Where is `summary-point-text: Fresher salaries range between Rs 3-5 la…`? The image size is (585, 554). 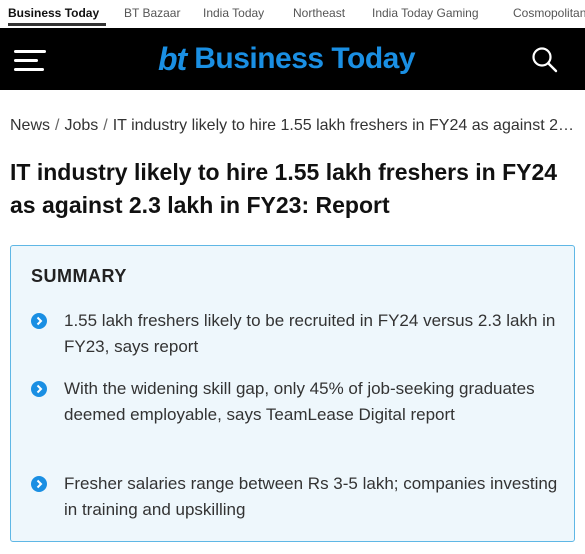
summary-point-text: Fresher salaries range between Rs 3-5 la… is located at coordinates (311, 496).